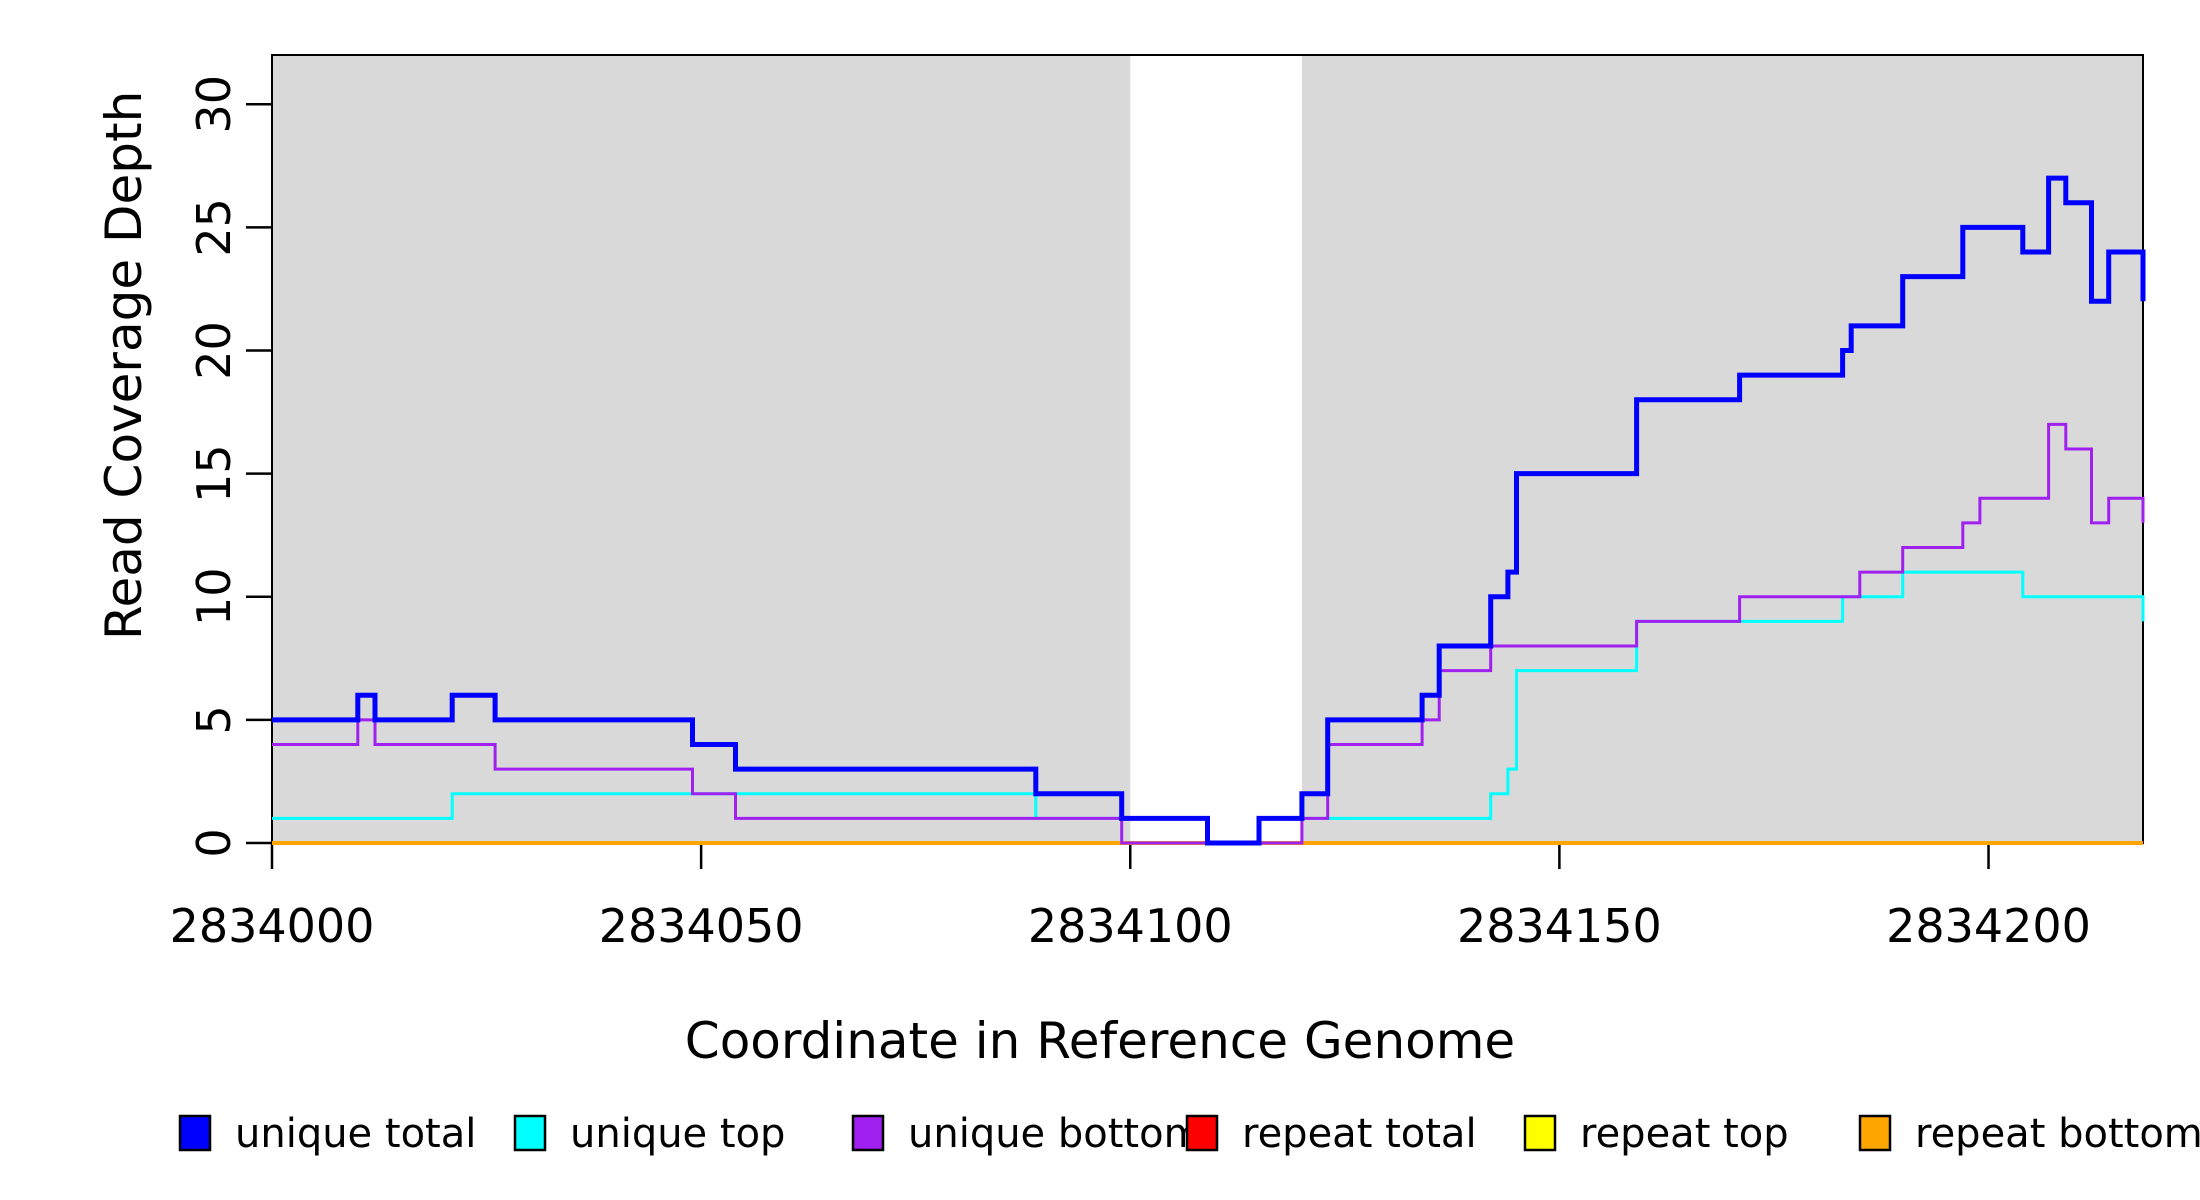 This screenshot has height=1200, width=2200. What do you see at coordinates (701, 926) in the screenshot?
I see `x-tick-label: 2834050` at bounding box center [701, 926].